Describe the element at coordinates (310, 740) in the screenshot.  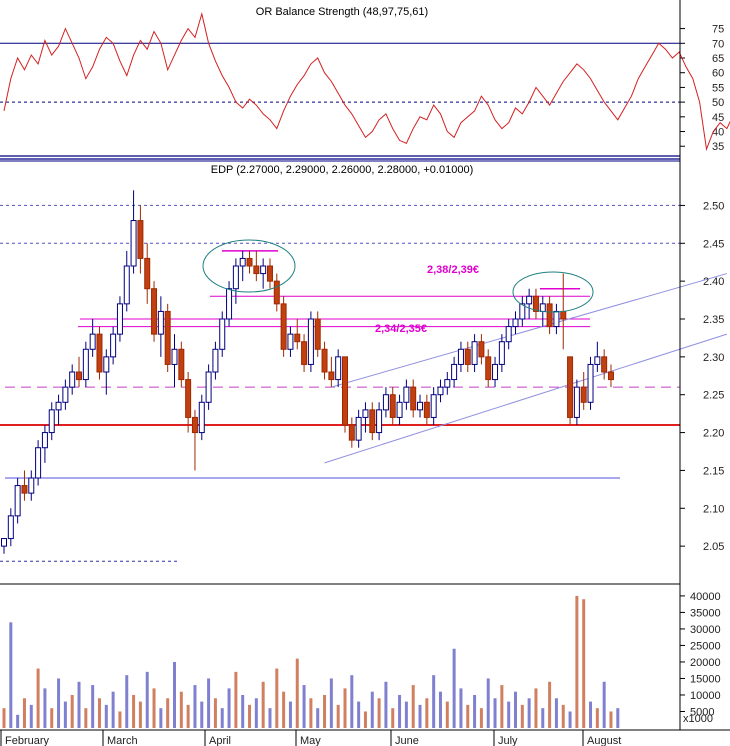
I see `x-month-label: May` at that location.